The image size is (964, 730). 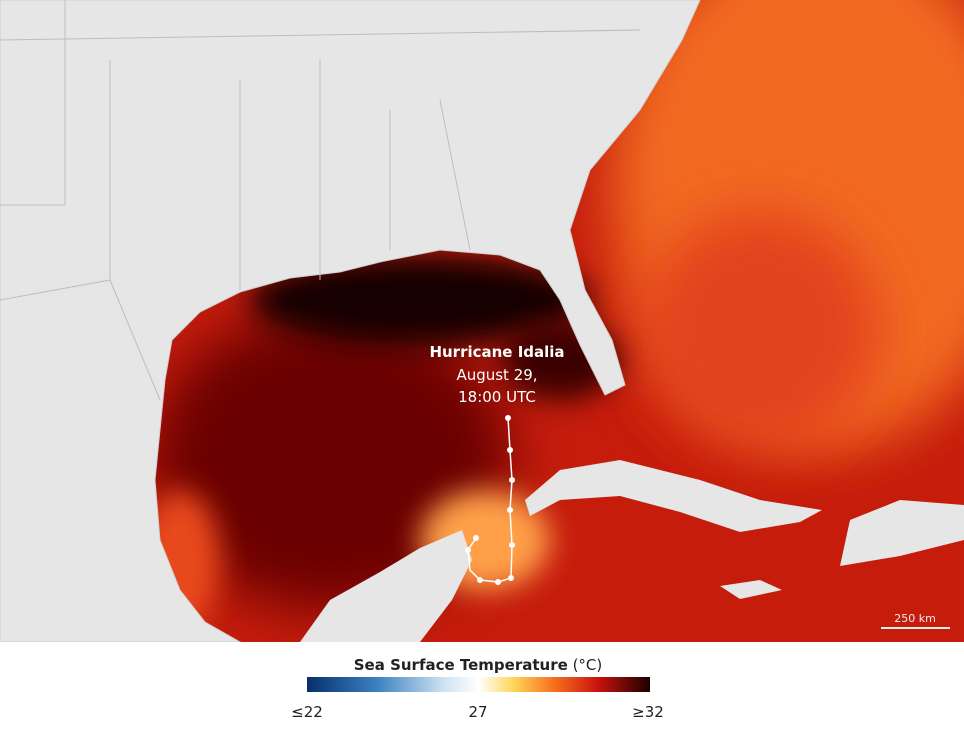 I want to click on legend-title: Sea Surface Temperature (°C), so click(x=478, y=665).